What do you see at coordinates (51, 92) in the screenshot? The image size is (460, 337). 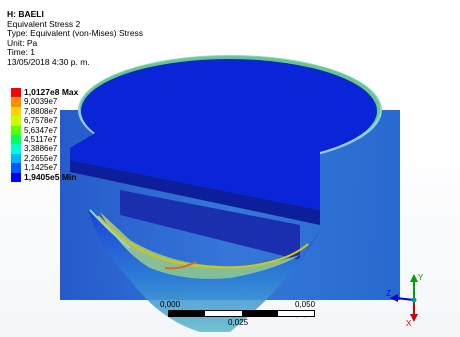 I see `legend-label: 1,0127e8 Max` at bounding box center [51, 92].